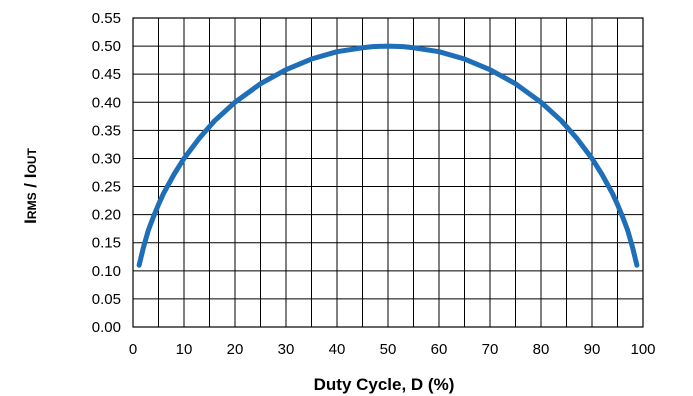 The image size is (693, 396). I want to click on x-tick-labels: 0 10 20 30 40 50 60 70 80 90 100, so click(392, 349).